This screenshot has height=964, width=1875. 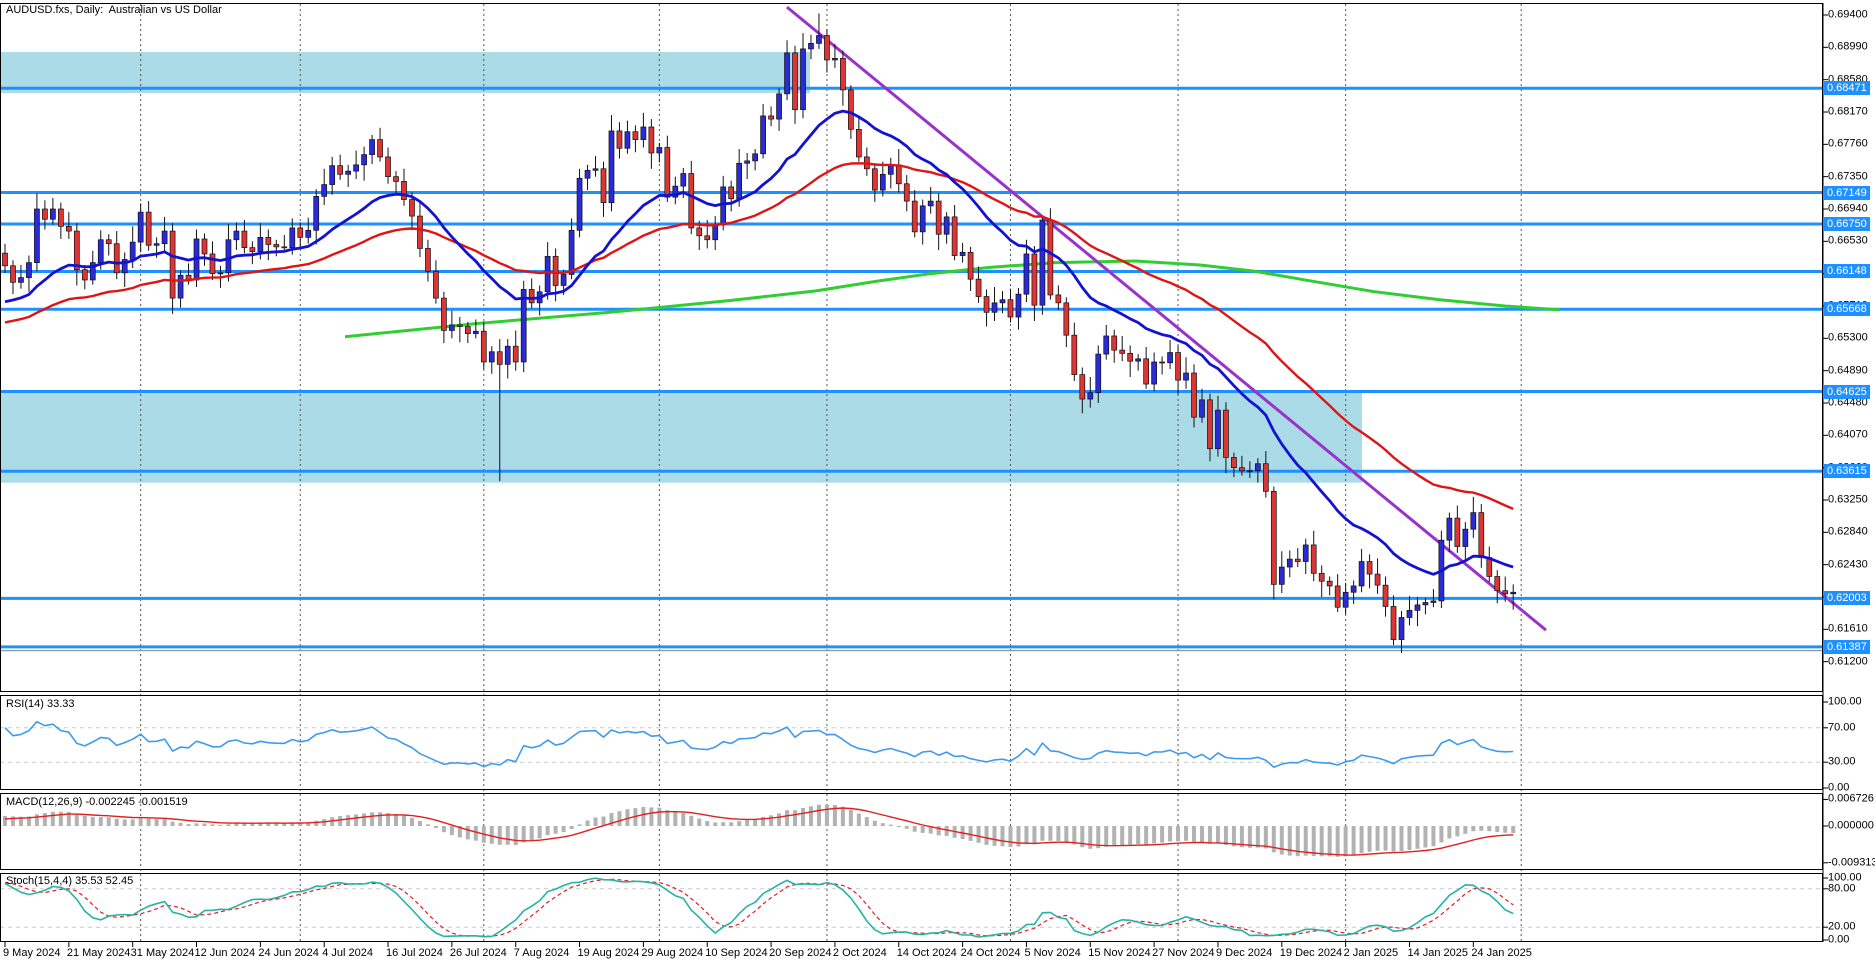 I want to click on date-axis-label: 7 Aug 2024, so click(x=541, y=953).